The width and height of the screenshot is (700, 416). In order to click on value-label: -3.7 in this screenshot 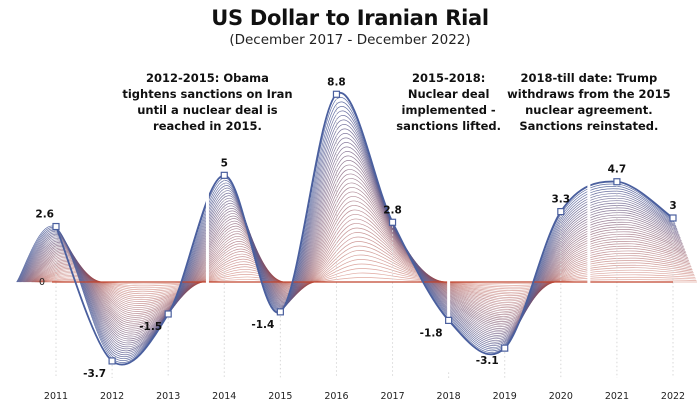, I will do `click(94, 374)`.